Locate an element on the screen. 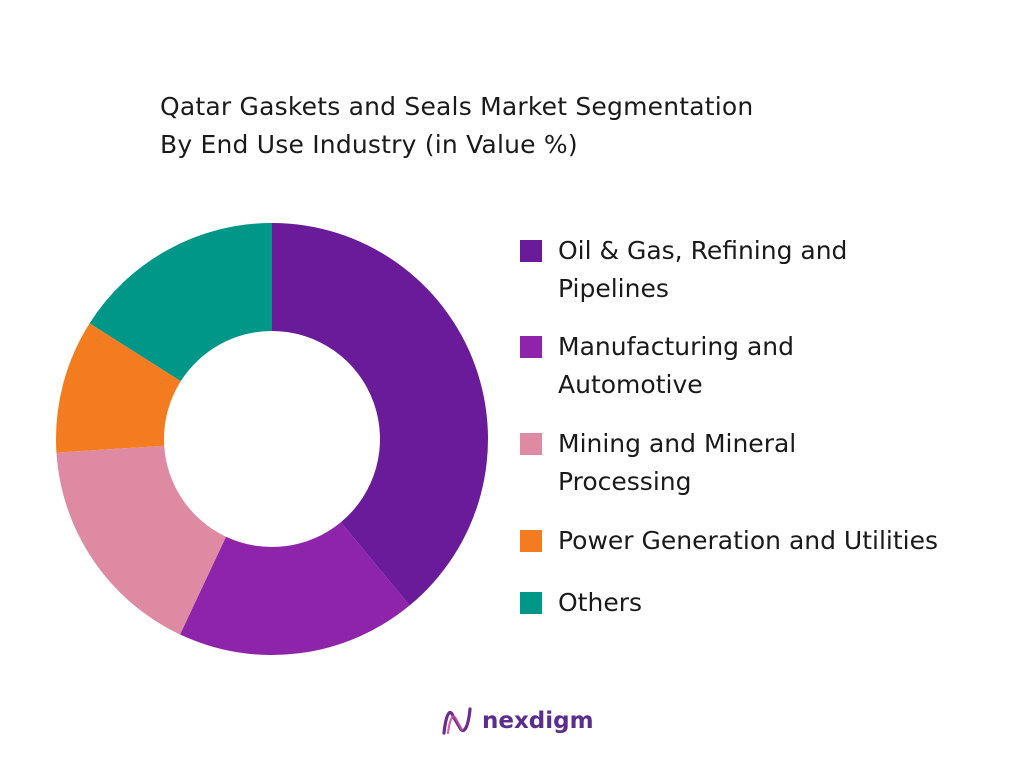 Image resolution: width=1024 pixels, height=768 pixels. legend-label-line: Others is located at coordinates (600, 602).